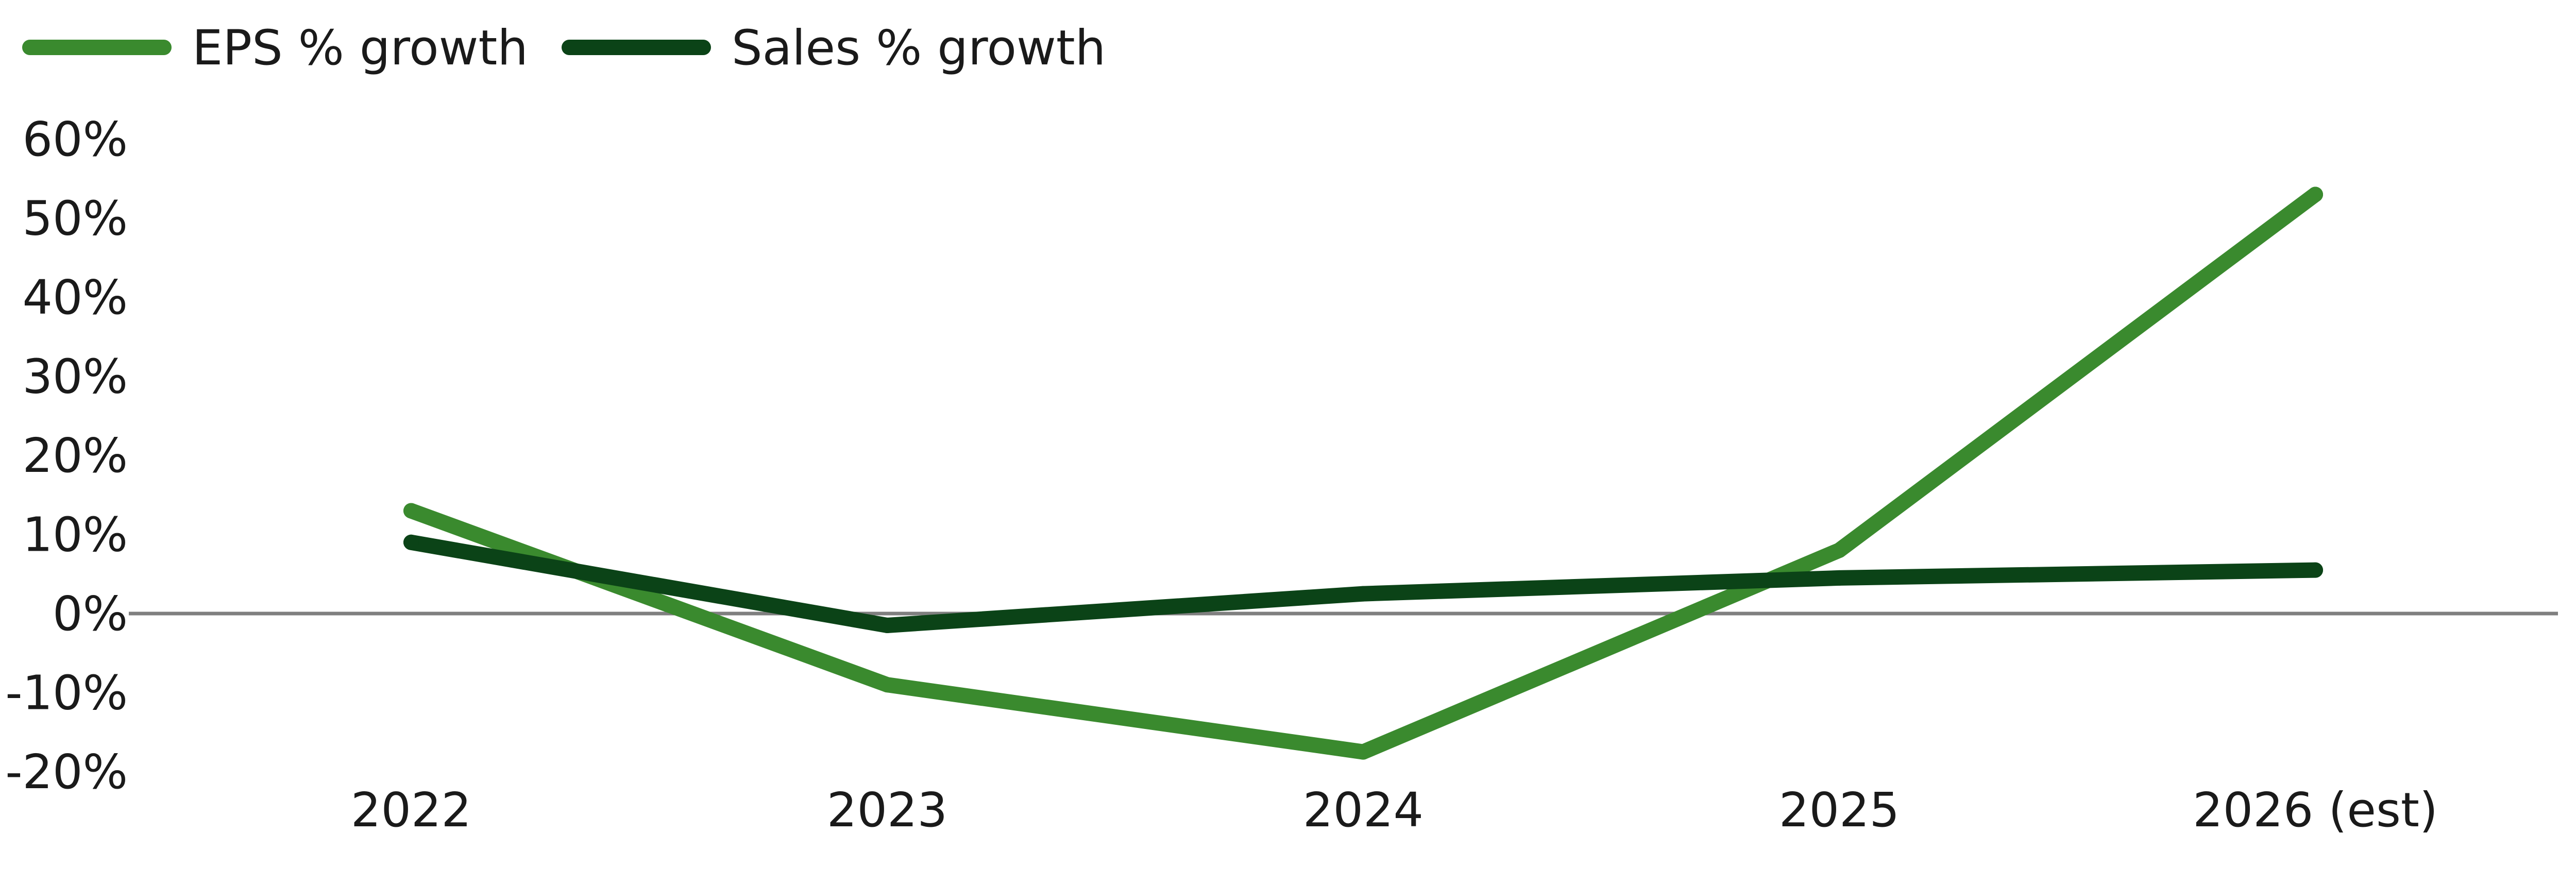 Image resolution: width=2576 pixels, height=884 pixels. What do you see at coordinates (887, 810) in the screenshot?
I see `x-tick-label: 2023` at bounding box center [887, 810].